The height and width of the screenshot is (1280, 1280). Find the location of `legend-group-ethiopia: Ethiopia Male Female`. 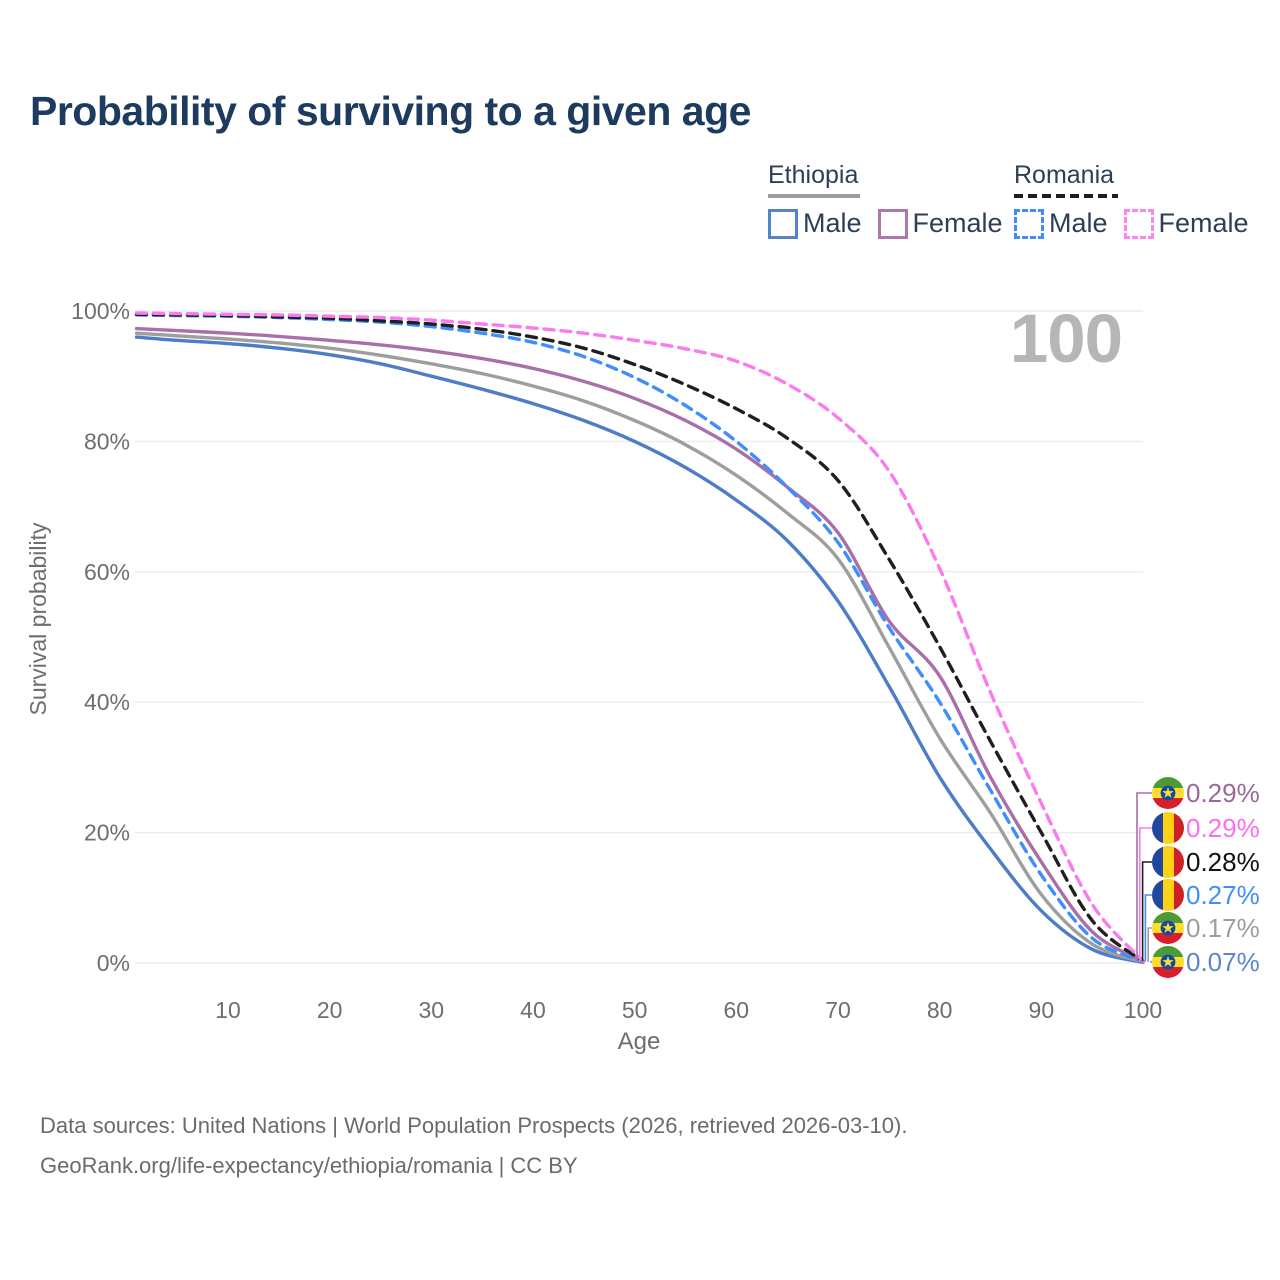

legend-group-ethiopia: Ethiopia Male Female is located at coordinates (893, 200).